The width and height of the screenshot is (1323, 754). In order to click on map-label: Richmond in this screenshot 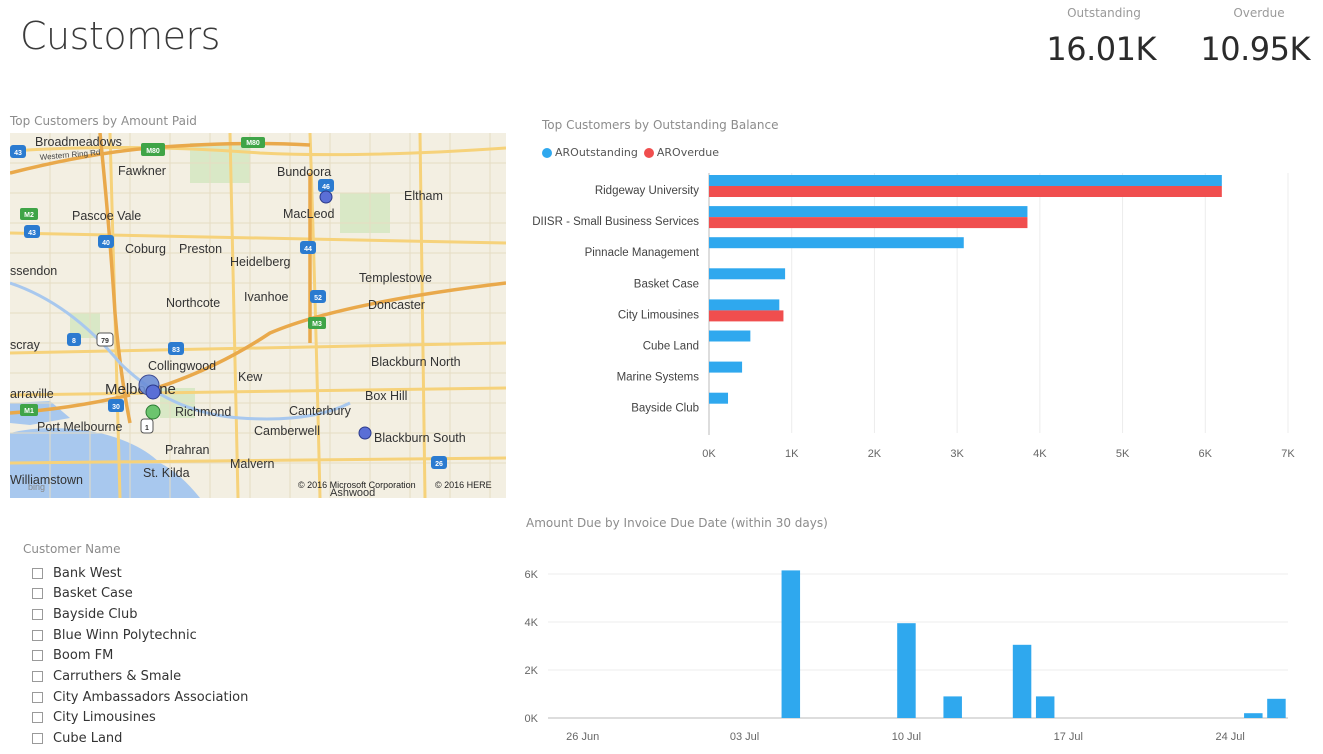, I will do `click(203, 412)`.